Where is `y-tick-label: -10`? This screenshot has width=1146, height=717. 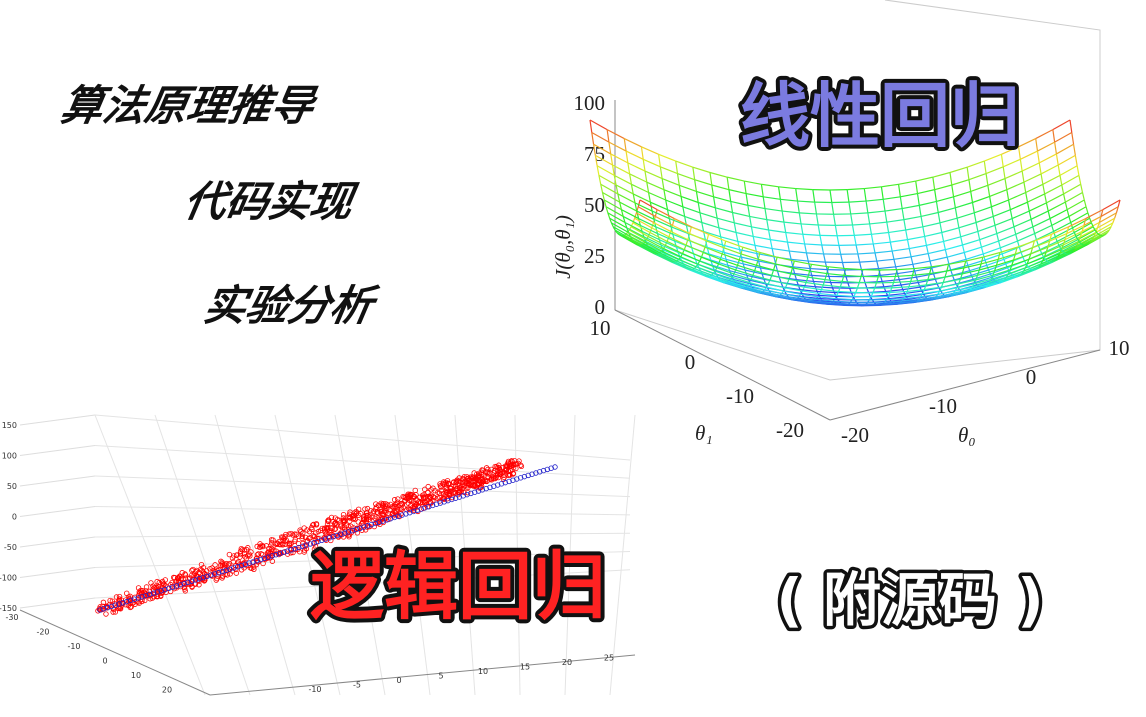 y-tick-label: -10 is located at coordinates (943, 406).